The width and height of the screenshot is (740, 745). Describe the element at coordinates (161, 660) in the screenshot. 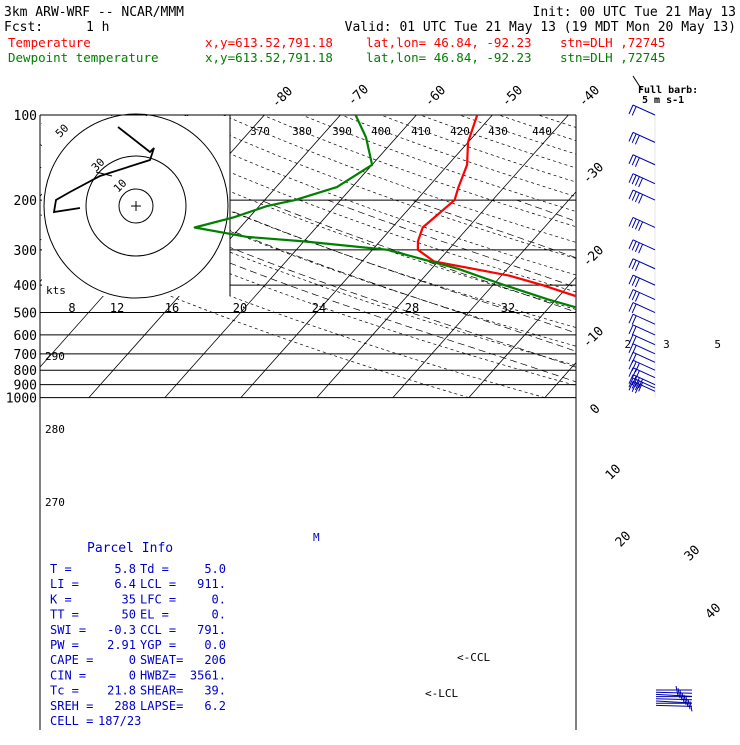

I see `parcel-info-label: SWEAT=` at that location.